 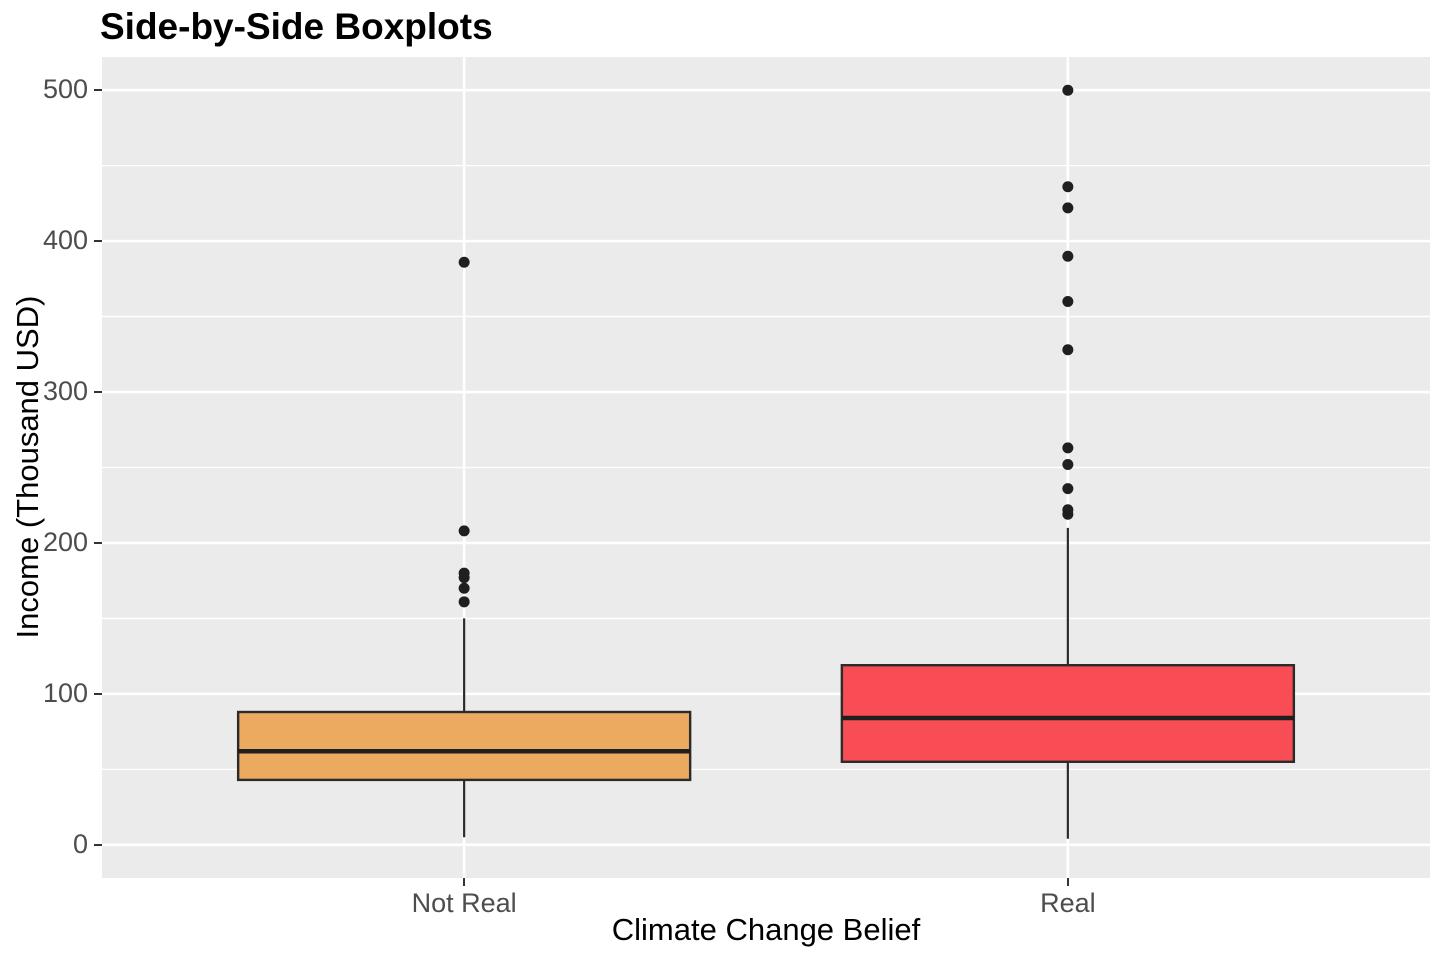 I want to click on y-axis-title: Income (Thousand USD), so click(x=27, y=467).